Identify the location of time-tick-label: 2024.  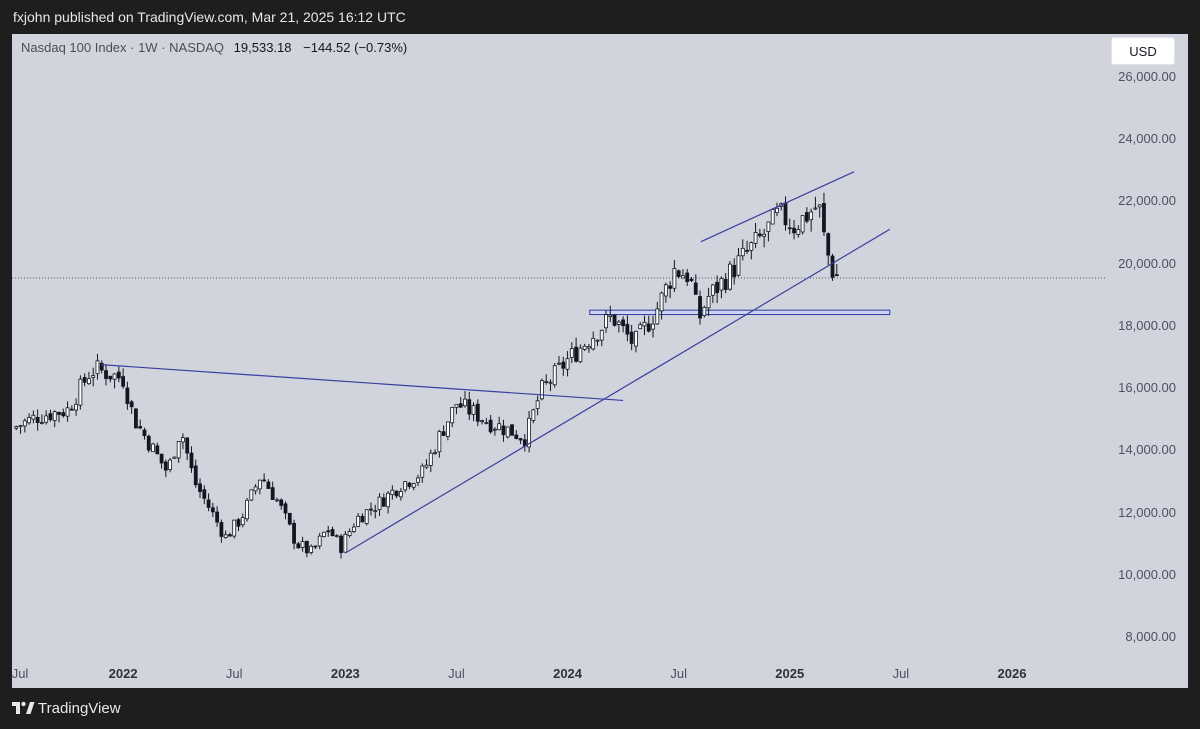
(568, 673).